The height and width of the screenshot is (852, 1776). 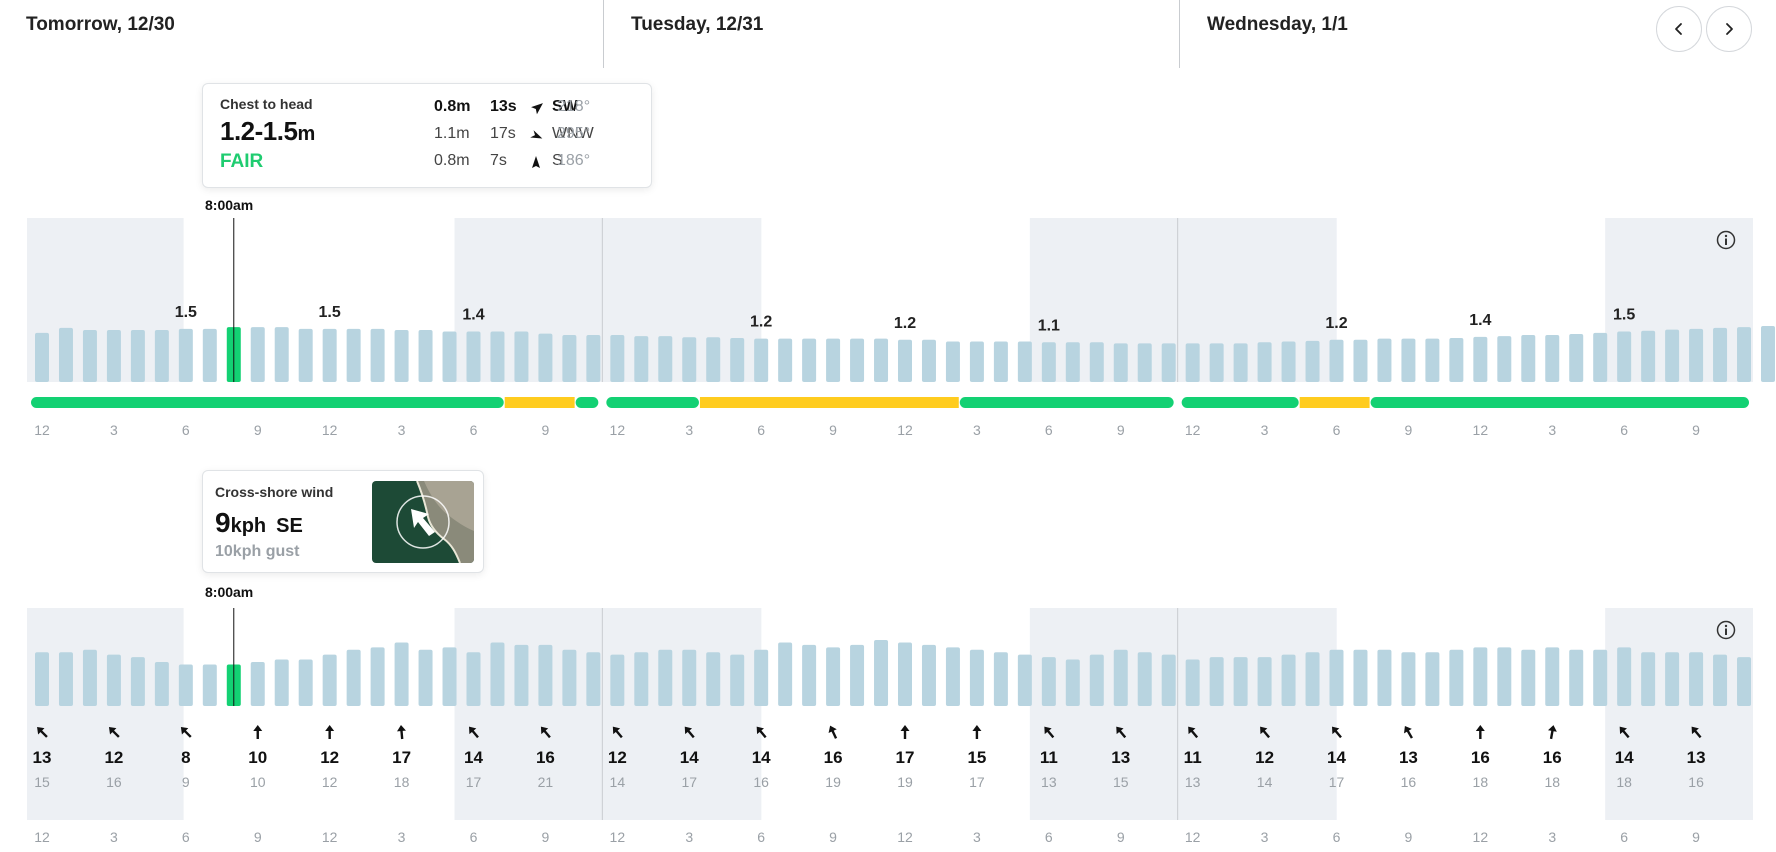 What do you see at coordinates (423, 522) in the screenshot?
I see `wind-map-thumbnail` at bounding box center [423, 522].